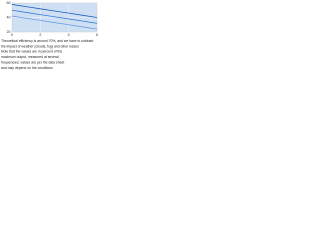 This screenshot has height=240, width=320. What do you see at coordinates (12, 35) in the screenshot?
I see `x-tick-label: 0` at bounding box center [12, 35].